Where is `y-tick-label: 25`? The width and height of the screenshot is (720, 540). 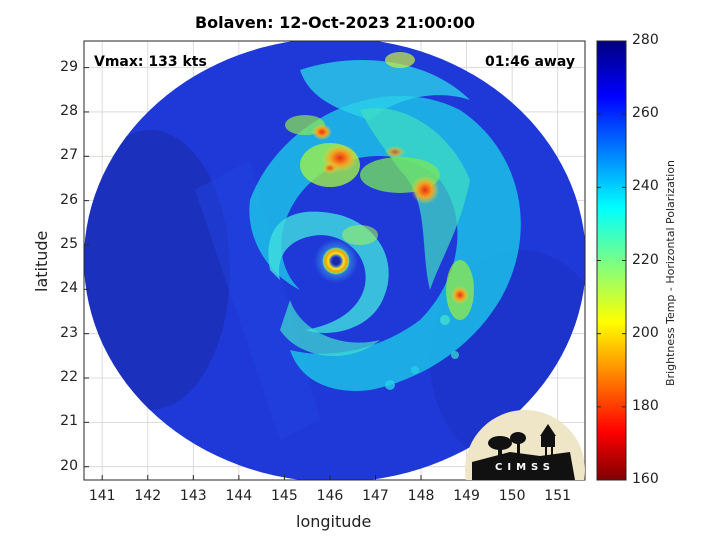 y-tick-label: 25 is located at coordinates (69, 243).